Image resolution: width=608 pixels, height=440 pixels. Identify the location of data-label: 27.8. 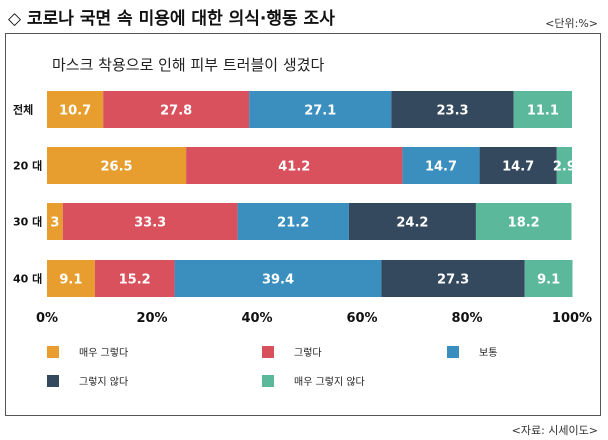
(176, 111).